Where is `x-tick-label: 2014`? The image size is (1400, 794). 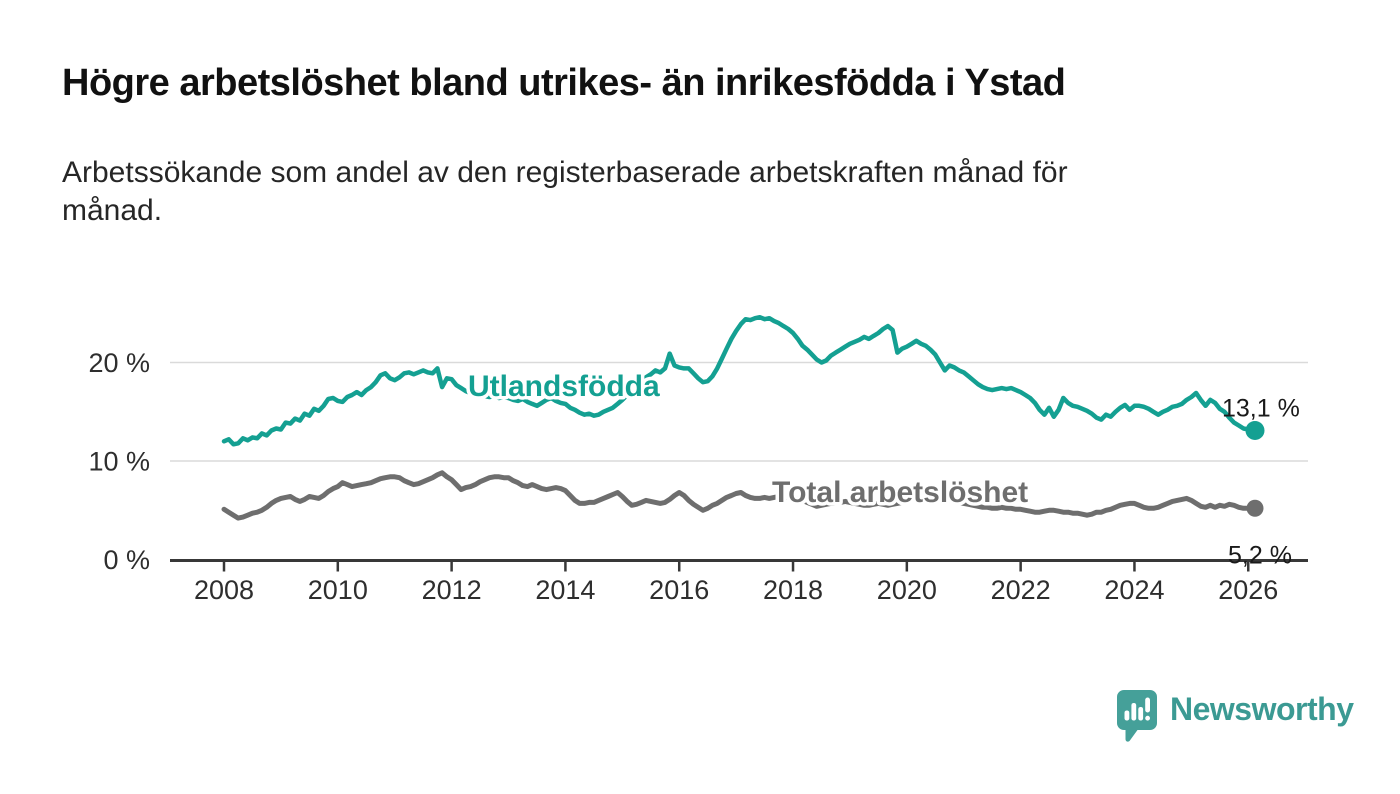
x-tick-label: 2014 is located at coordinates (565, 590).